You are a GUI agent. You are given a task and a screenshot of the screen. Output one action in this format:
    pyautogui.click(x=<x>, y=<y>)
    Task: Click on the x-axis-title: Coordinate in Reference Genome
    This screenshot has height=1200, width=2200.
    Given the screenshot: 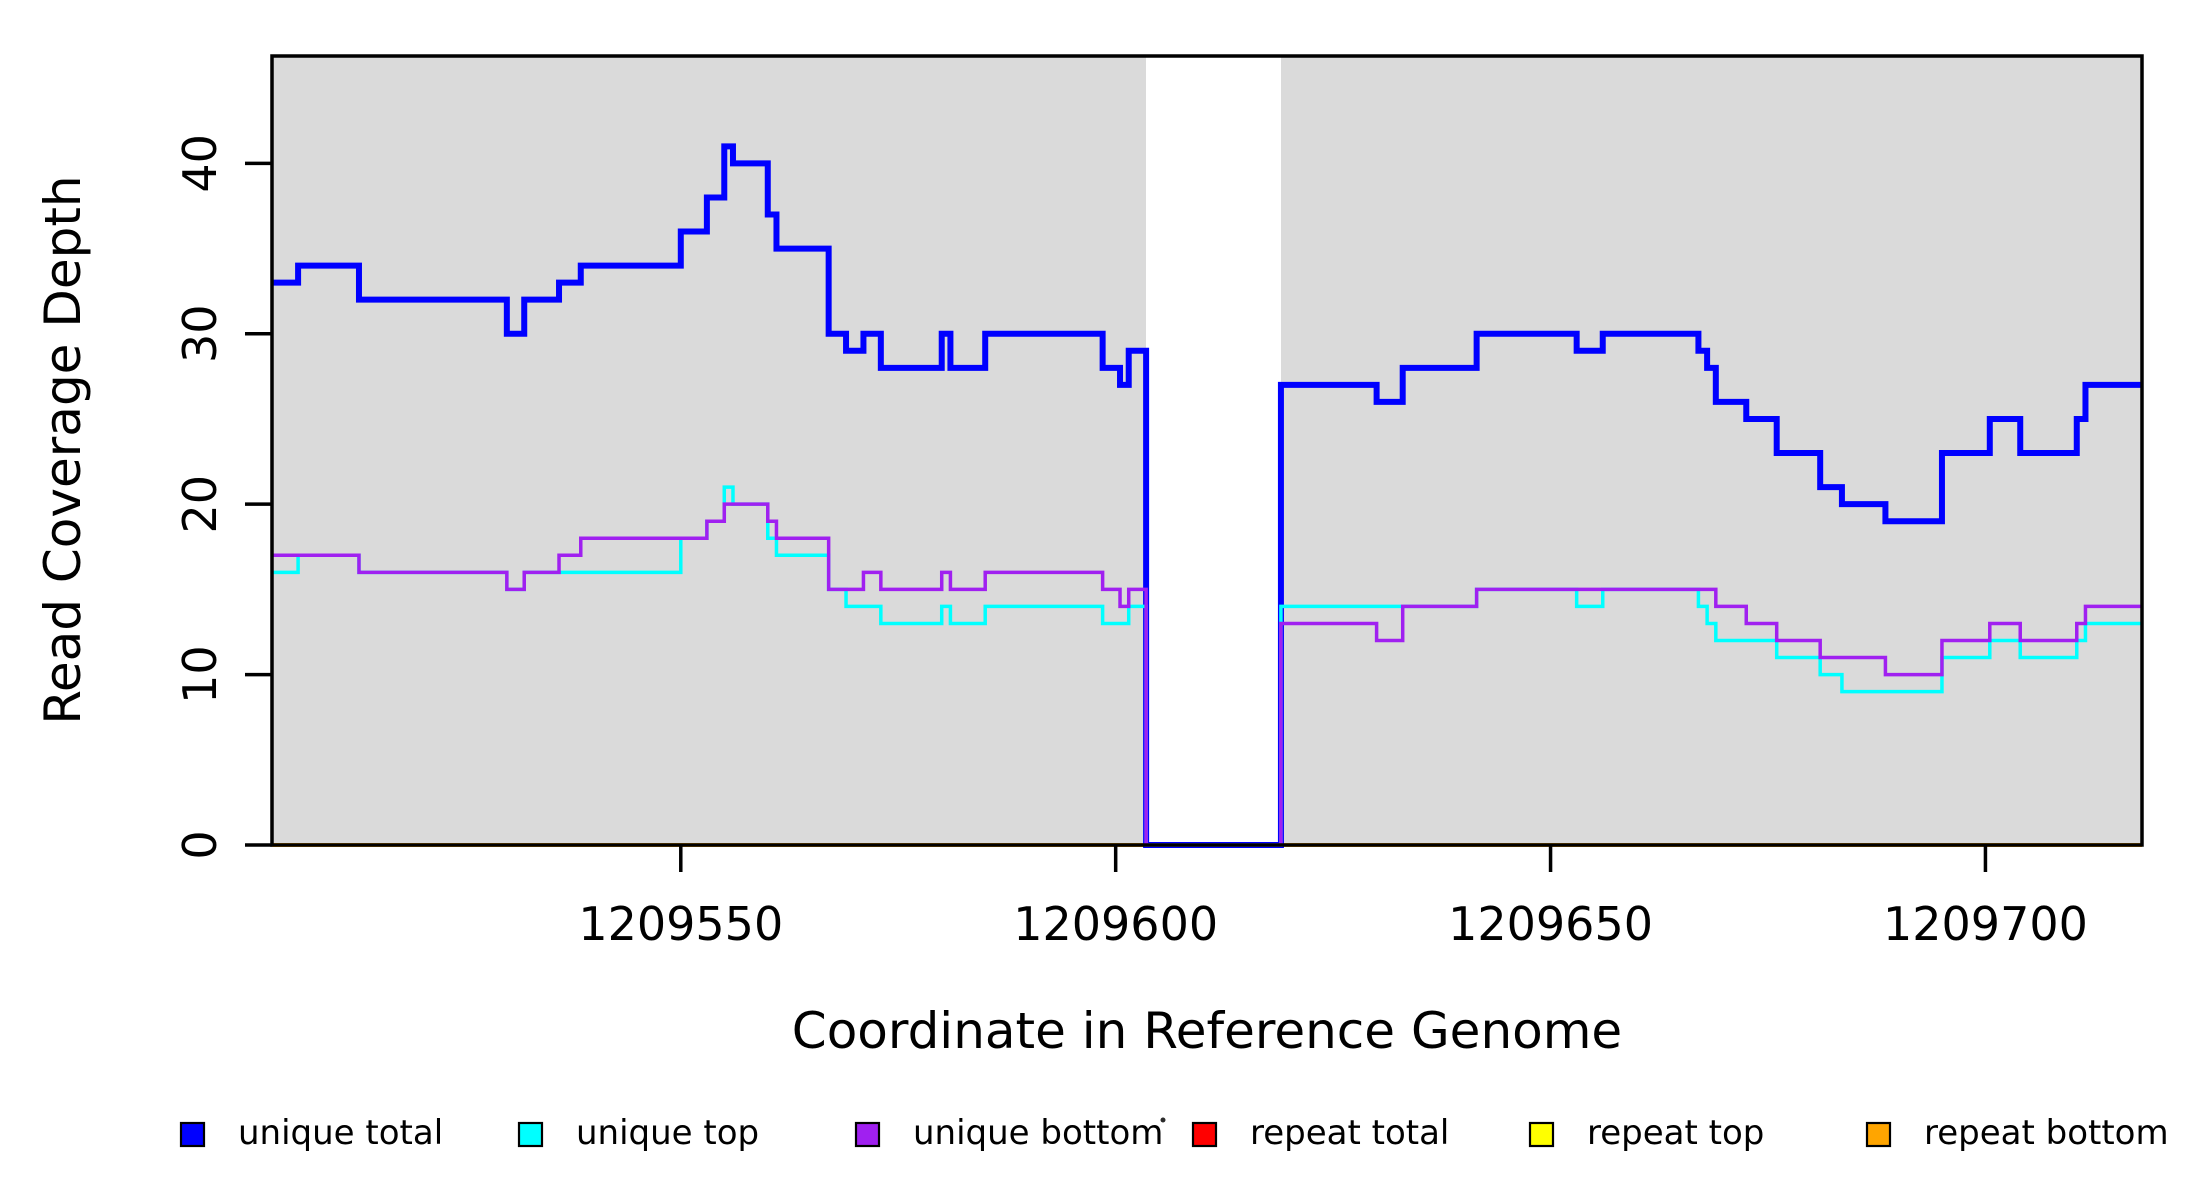 What is the action you would take?
    pyautogui.click(x=1207, y=1031)
    